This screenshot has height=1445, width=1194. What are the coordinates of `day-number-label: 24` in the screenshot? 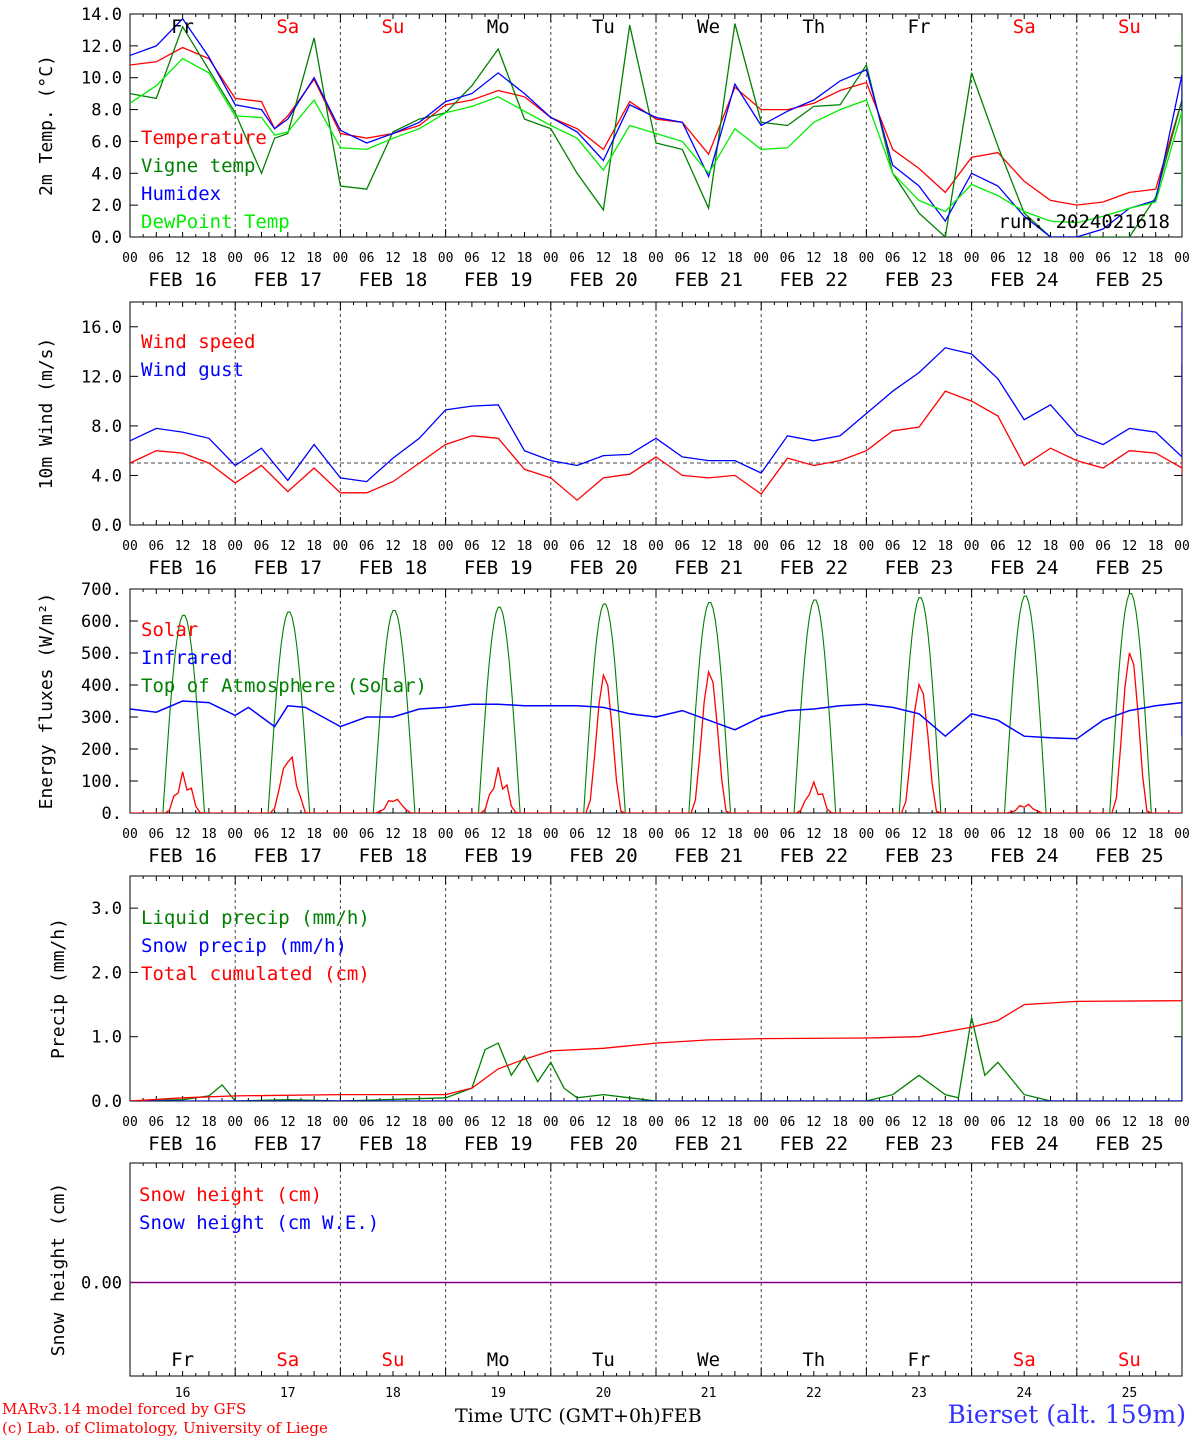 It's located at (1024, 1393).